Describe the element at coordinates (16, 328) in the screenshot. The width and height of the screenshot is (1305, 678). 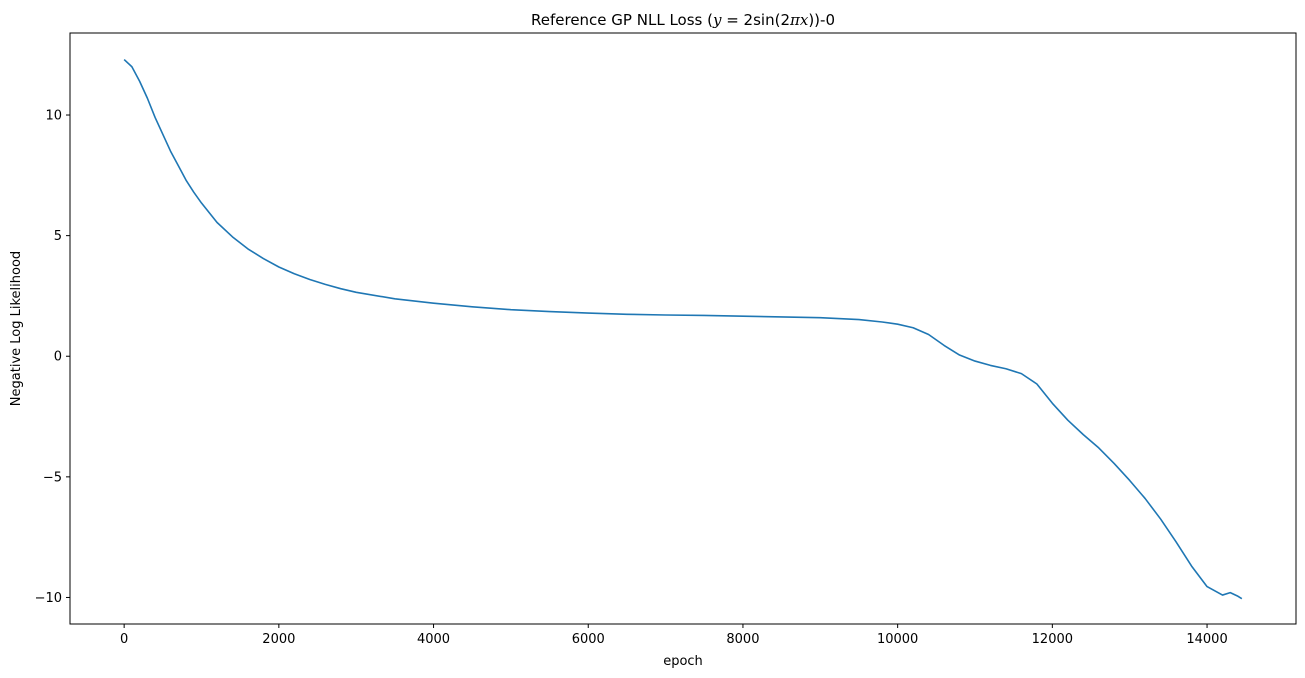
I see `y-axis-label: Negative Log Likelihood` at that location.